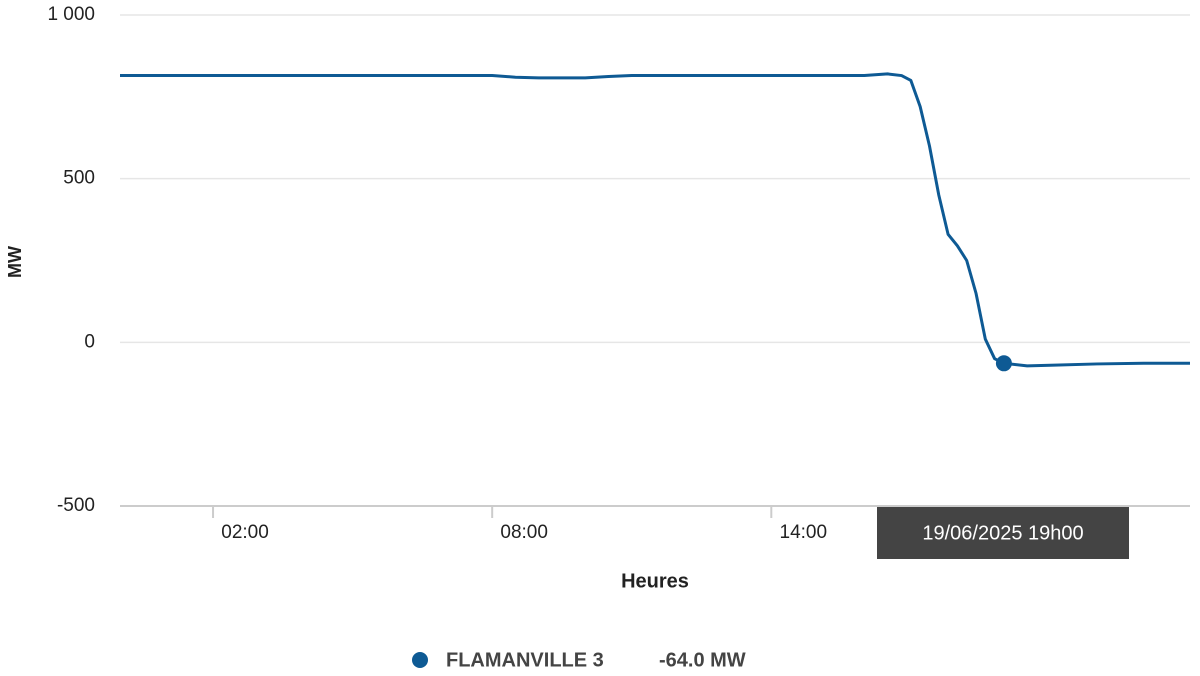 The width and height of the screenshot is (1200, 676). Describe the element at coordinates (15, 262) in the screenshot. I see `y-axis-label: MW` at that location.